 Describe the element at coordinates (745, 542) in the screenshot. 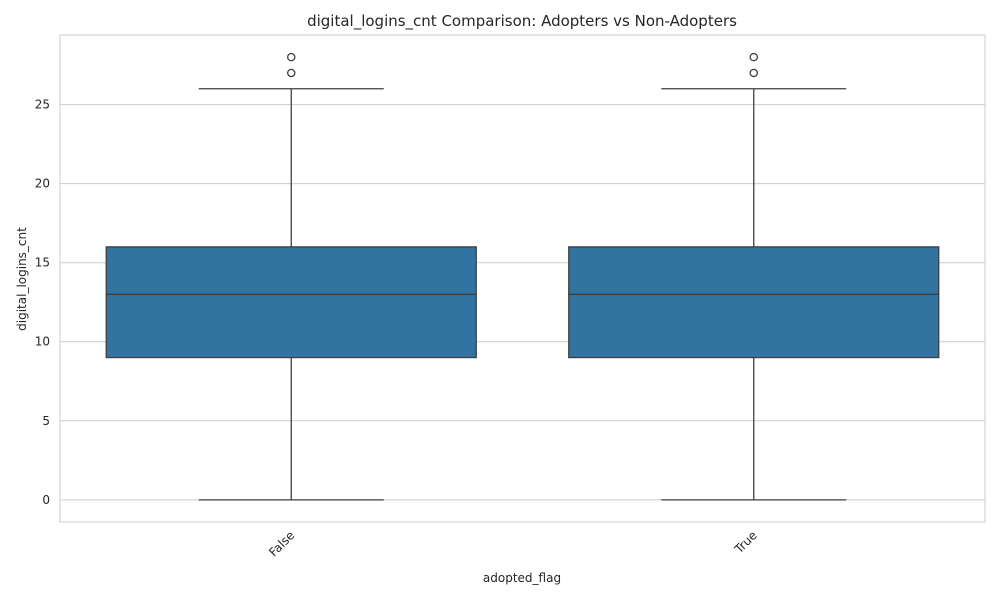

I see `x-tick-label: True` at that location.